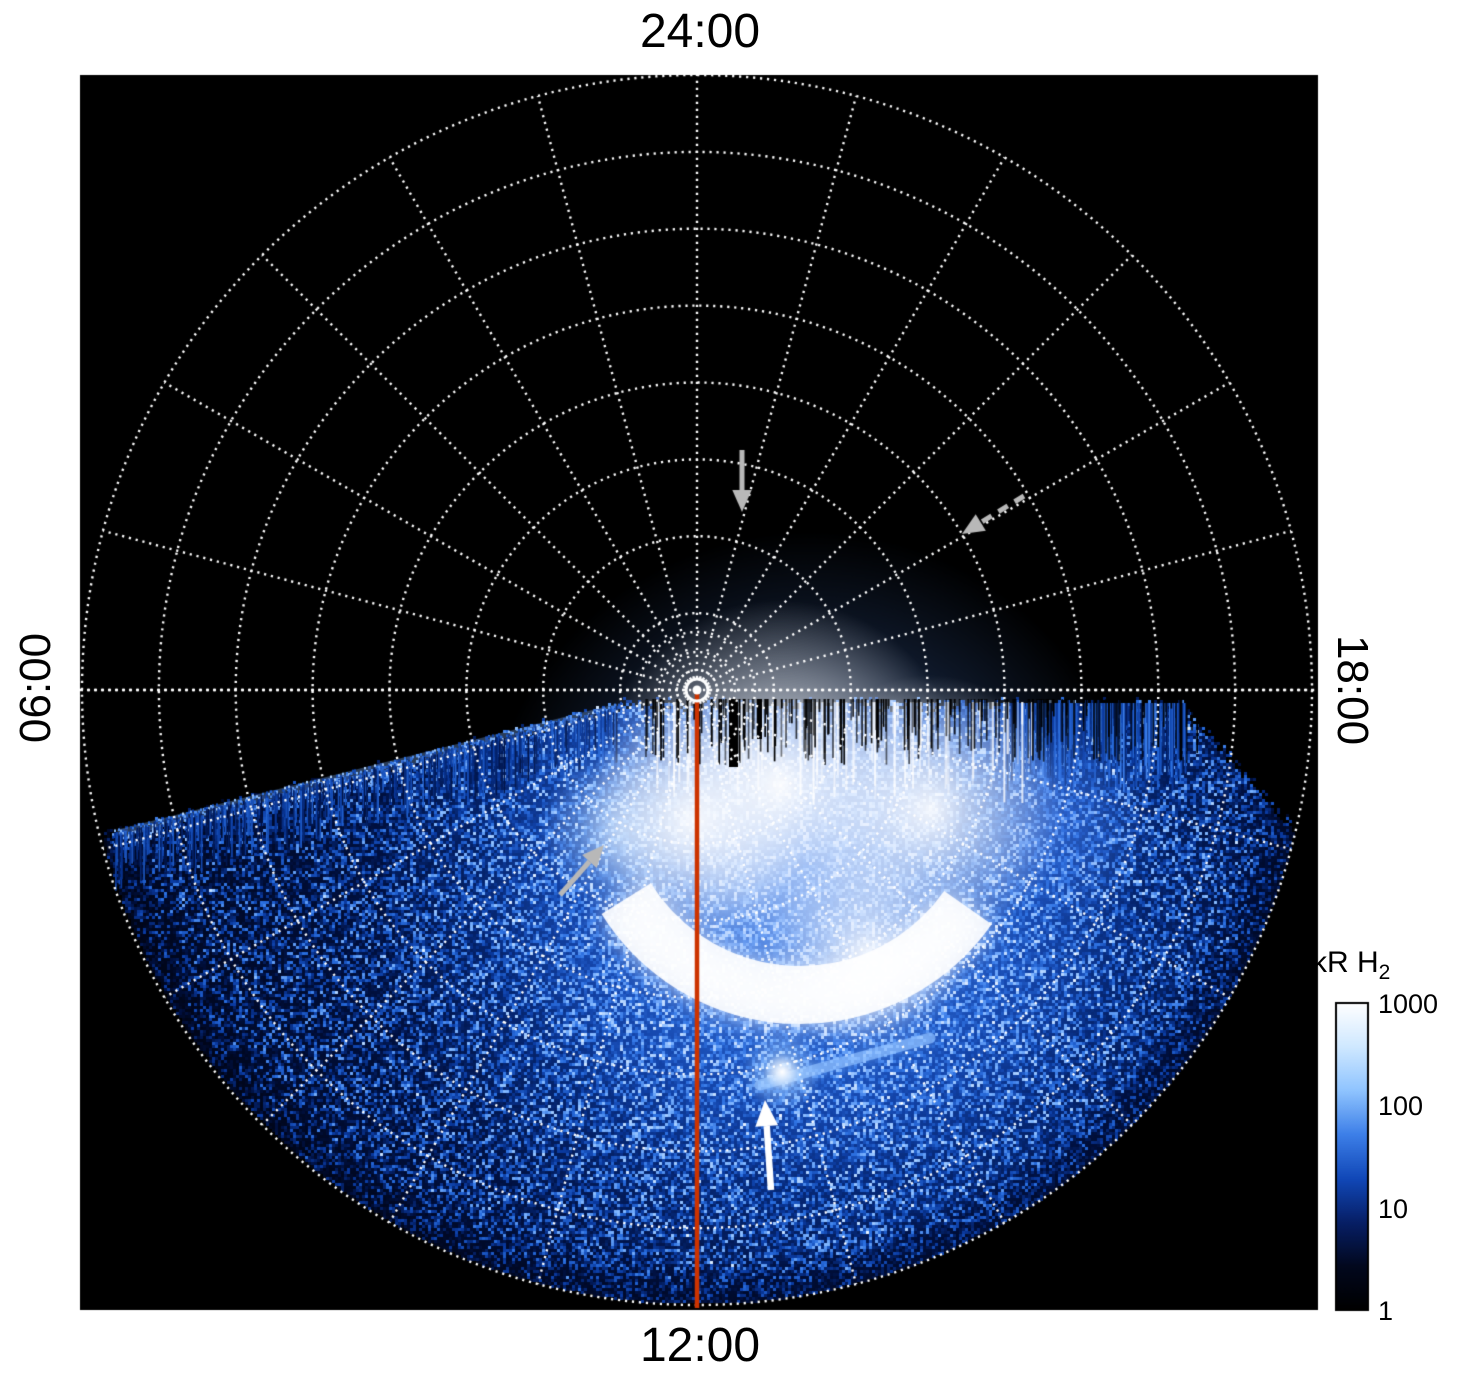 The width and height of the screenshot is (1480, 1384). Describe the element at coordinates (700, 31) in the screenshot. I see `local-time-label-midnight: 24:00` at that location.